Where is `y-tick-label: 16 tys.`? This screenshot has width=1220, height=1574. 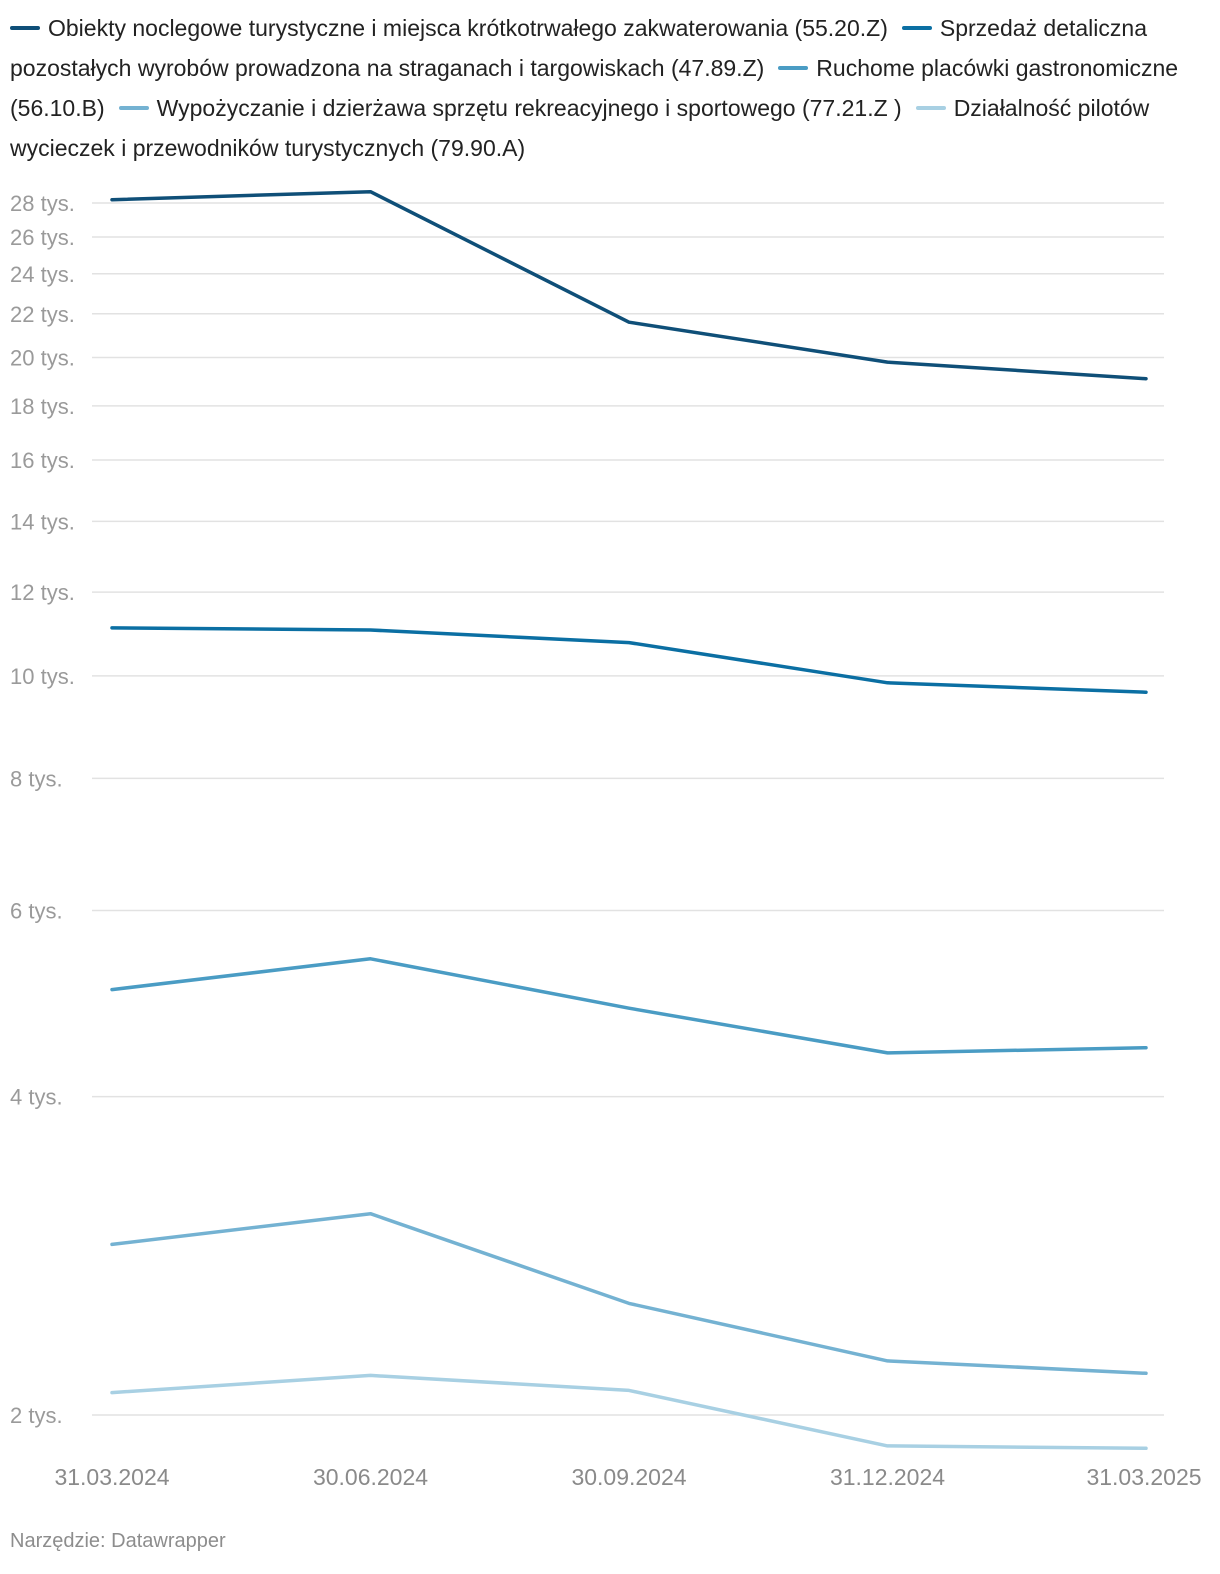
y-tick-label: 16 tys. is located at coordinates (42, 460).